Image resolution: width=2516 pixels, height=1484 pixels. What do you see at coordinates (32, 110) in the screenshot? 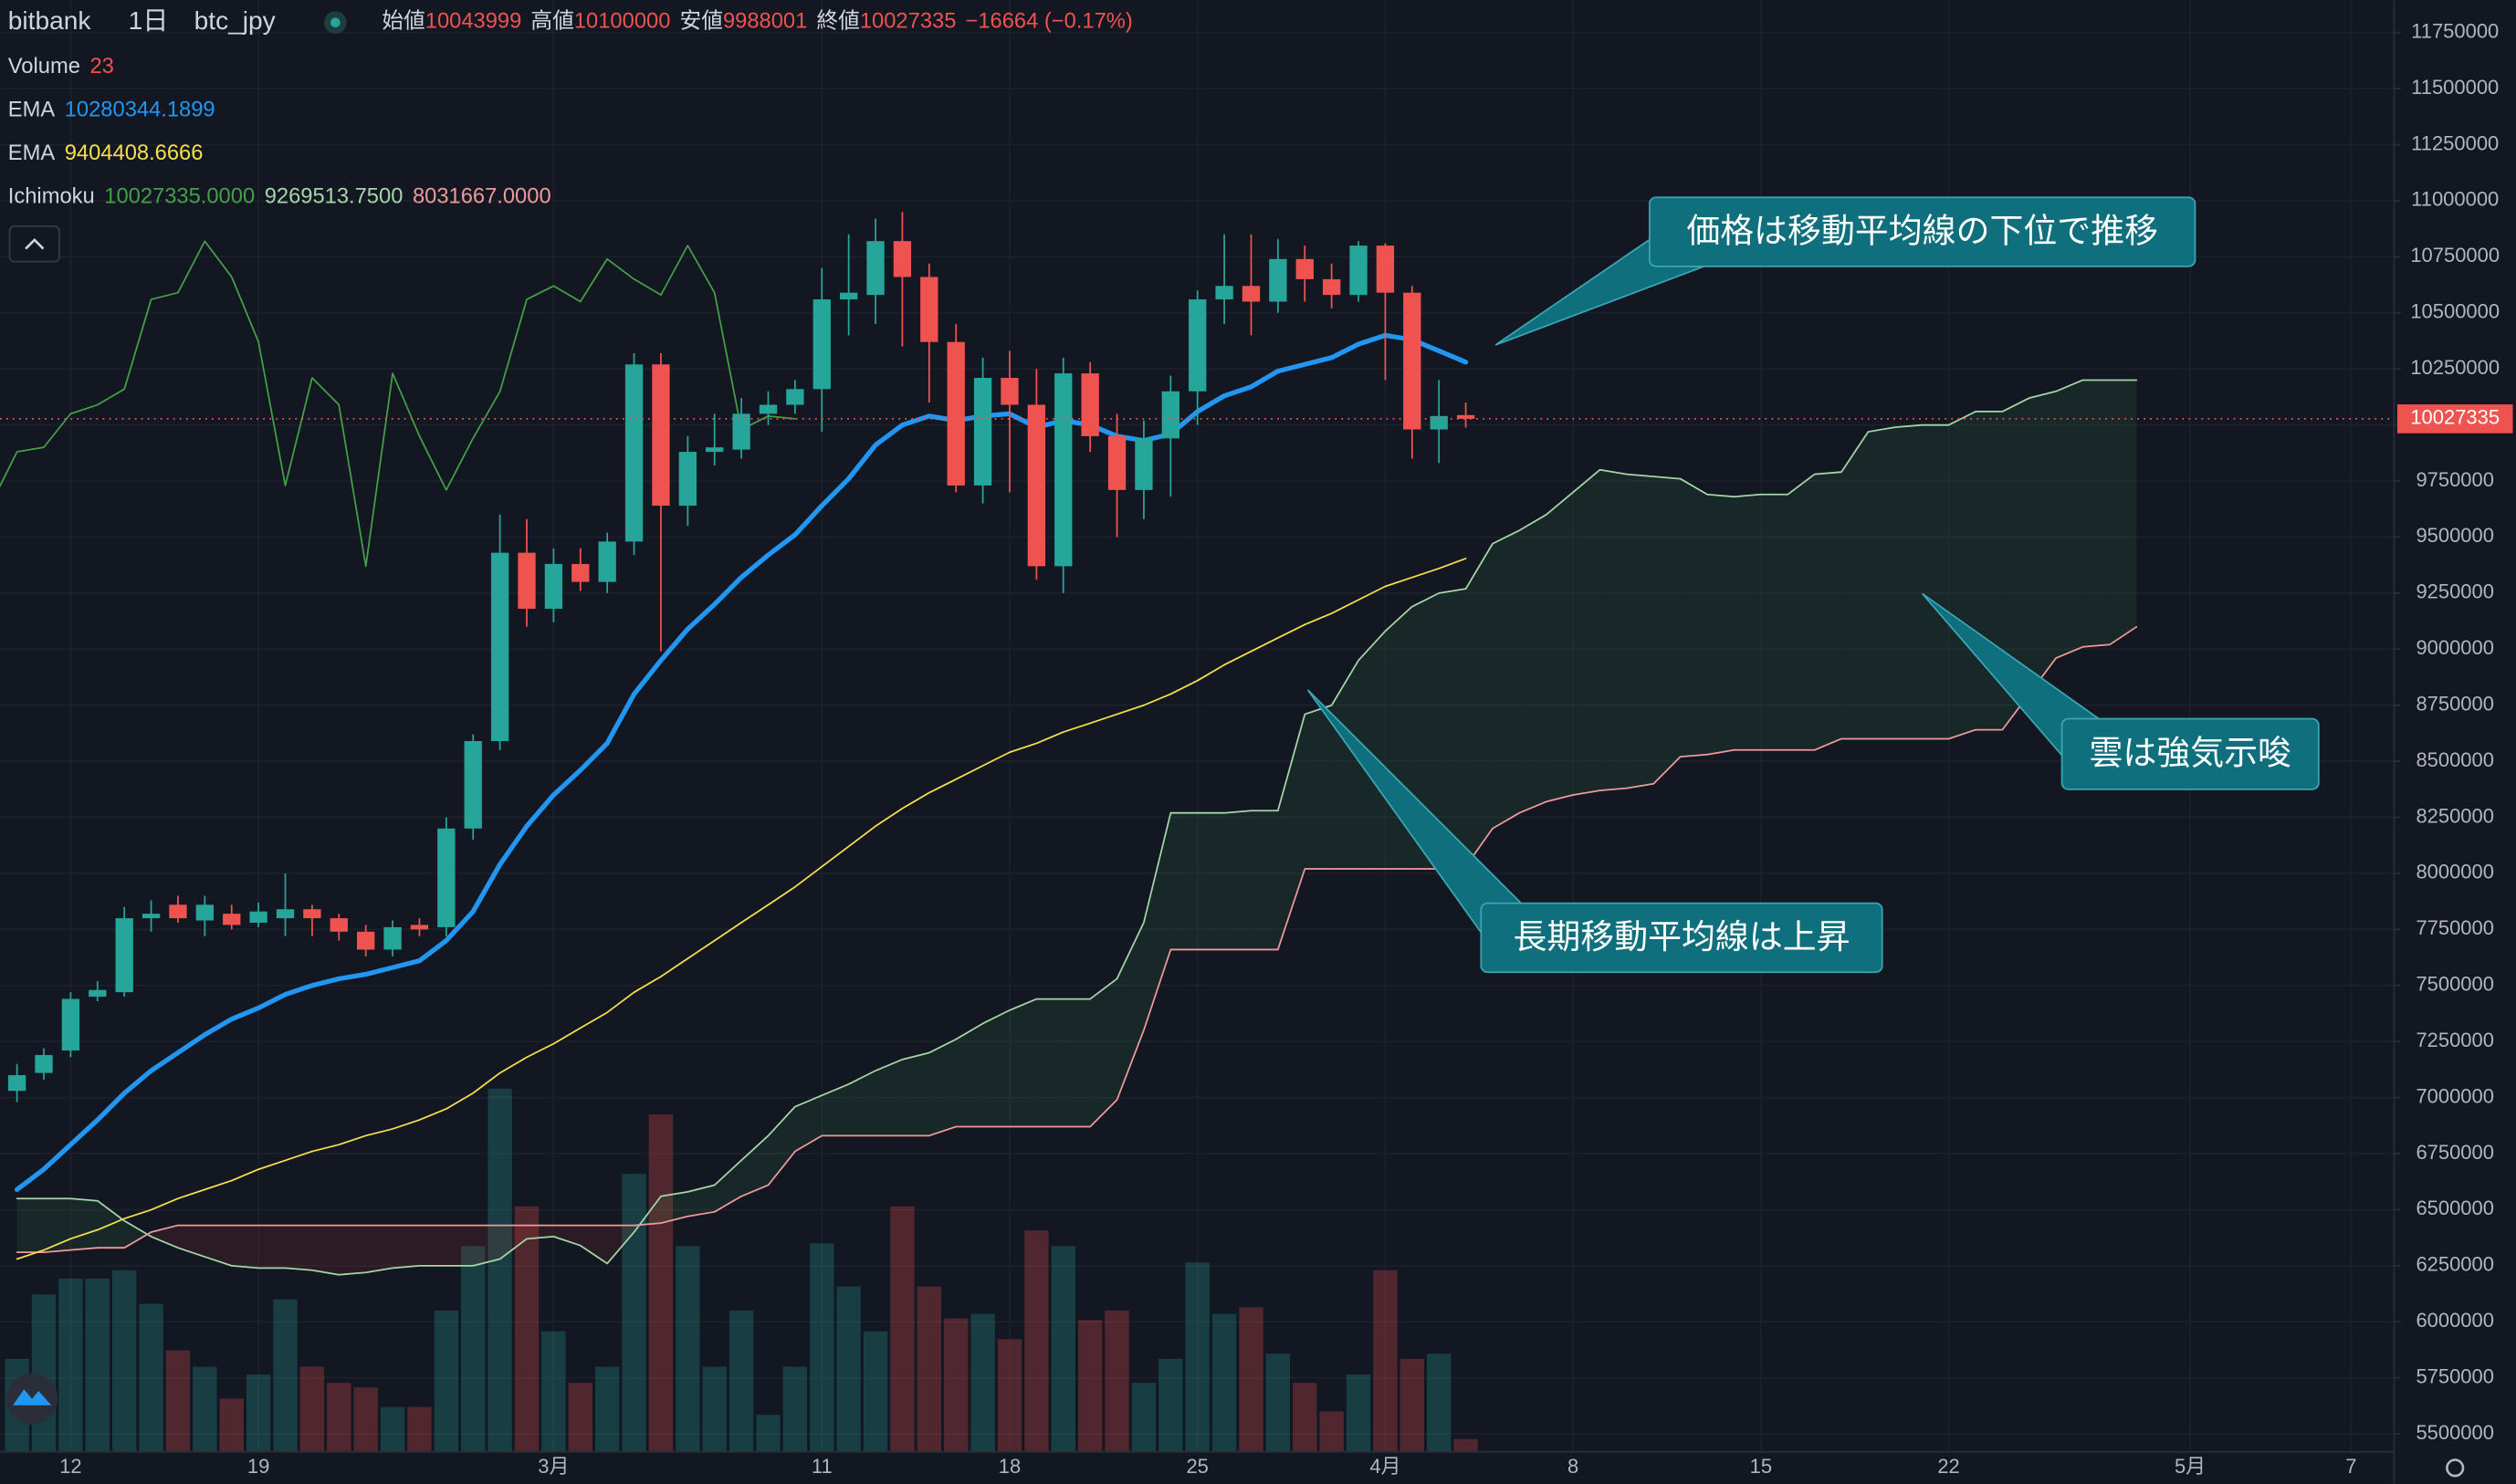
I see `legend-name: EMA` at bounding box center [32, 110].